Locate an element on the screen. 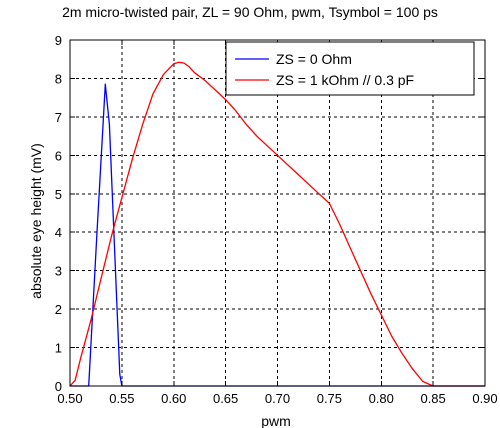  y-tick-label: 6 is located at coordinates (58, 155).